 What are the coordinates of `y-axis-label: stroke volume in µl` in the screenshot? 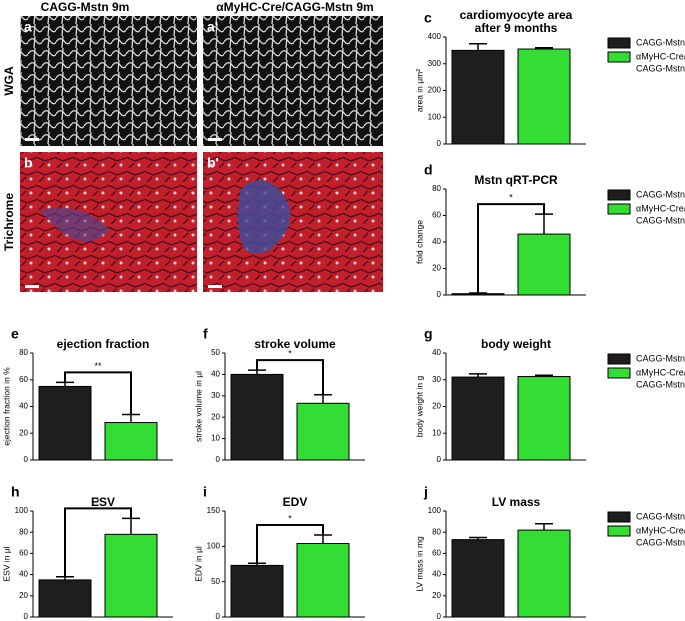 It's located at (198, 406).